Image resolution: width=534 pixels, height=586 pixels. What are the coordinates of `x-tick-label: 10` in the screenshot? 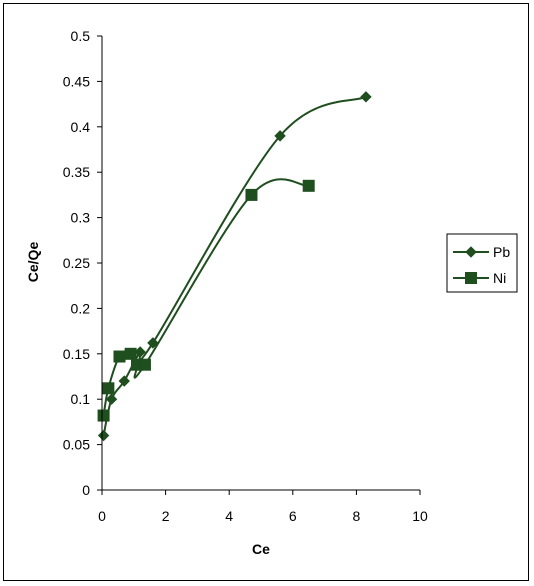 It's located at (420, 516).